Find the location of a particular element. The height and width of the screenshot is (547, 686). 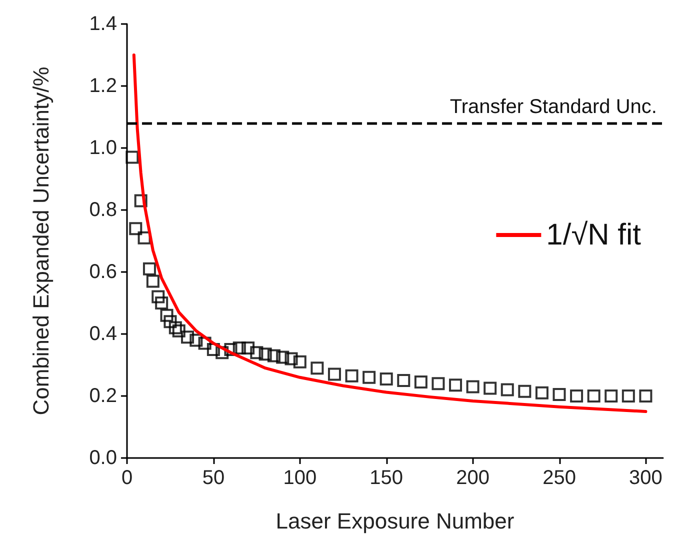

x-tick-label: 300 is located at coordinates (645, 478).